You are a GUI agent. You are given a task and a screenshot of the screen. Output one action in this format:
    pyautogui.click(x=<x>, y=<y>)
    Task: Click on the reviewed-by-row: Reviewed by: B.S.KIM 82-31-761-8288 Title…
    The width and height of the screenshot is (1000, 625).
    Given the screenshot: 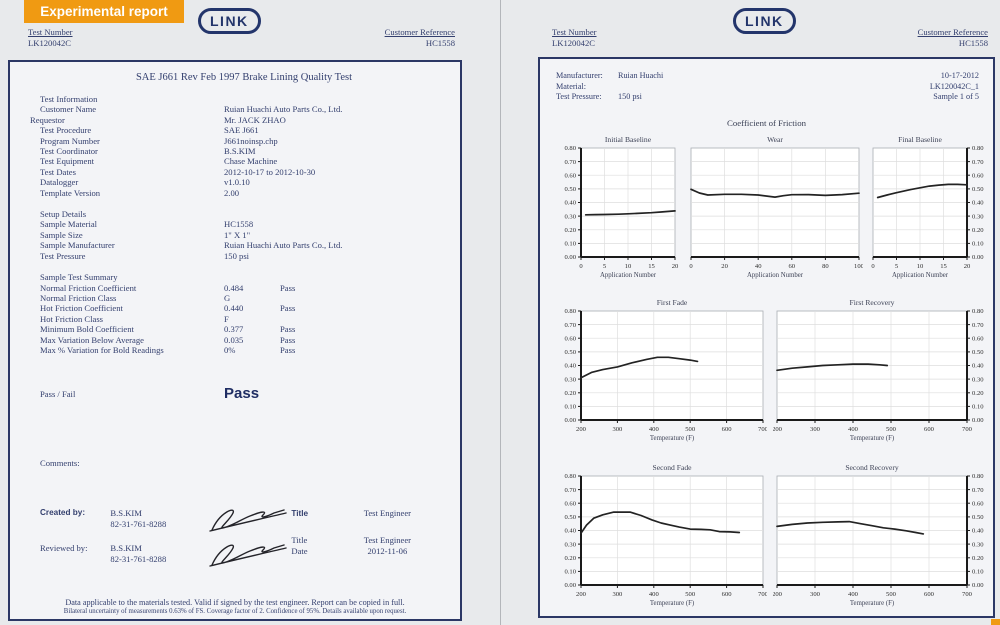 What is the action you would take?
    pyautogui.click(x=244, y=553)
    